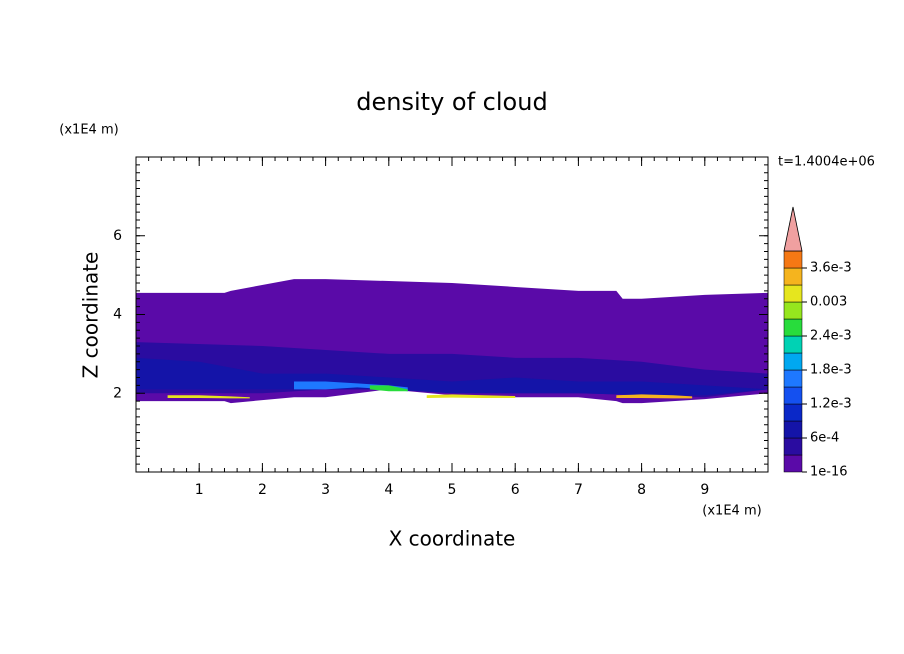 This screenshot has width=904, height=654. I want to click on time-annotation: t=1.4004e+06, so click(826, 162).